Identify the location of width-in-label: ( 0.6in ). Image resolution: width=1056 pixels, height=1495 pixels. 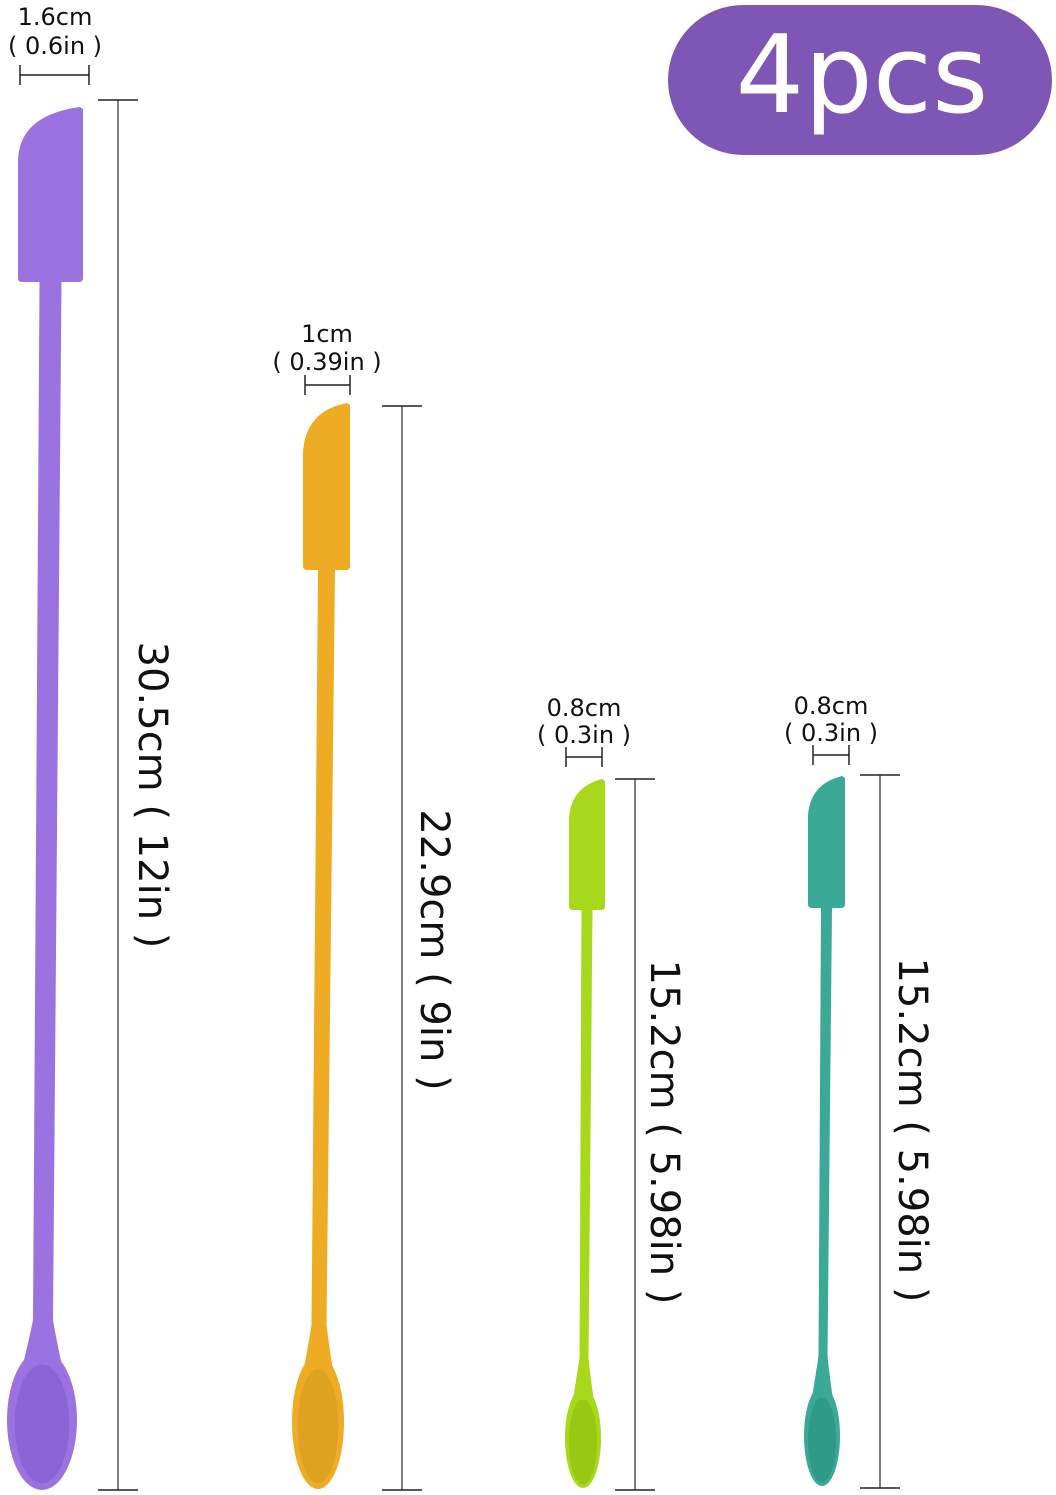
(55, 46).